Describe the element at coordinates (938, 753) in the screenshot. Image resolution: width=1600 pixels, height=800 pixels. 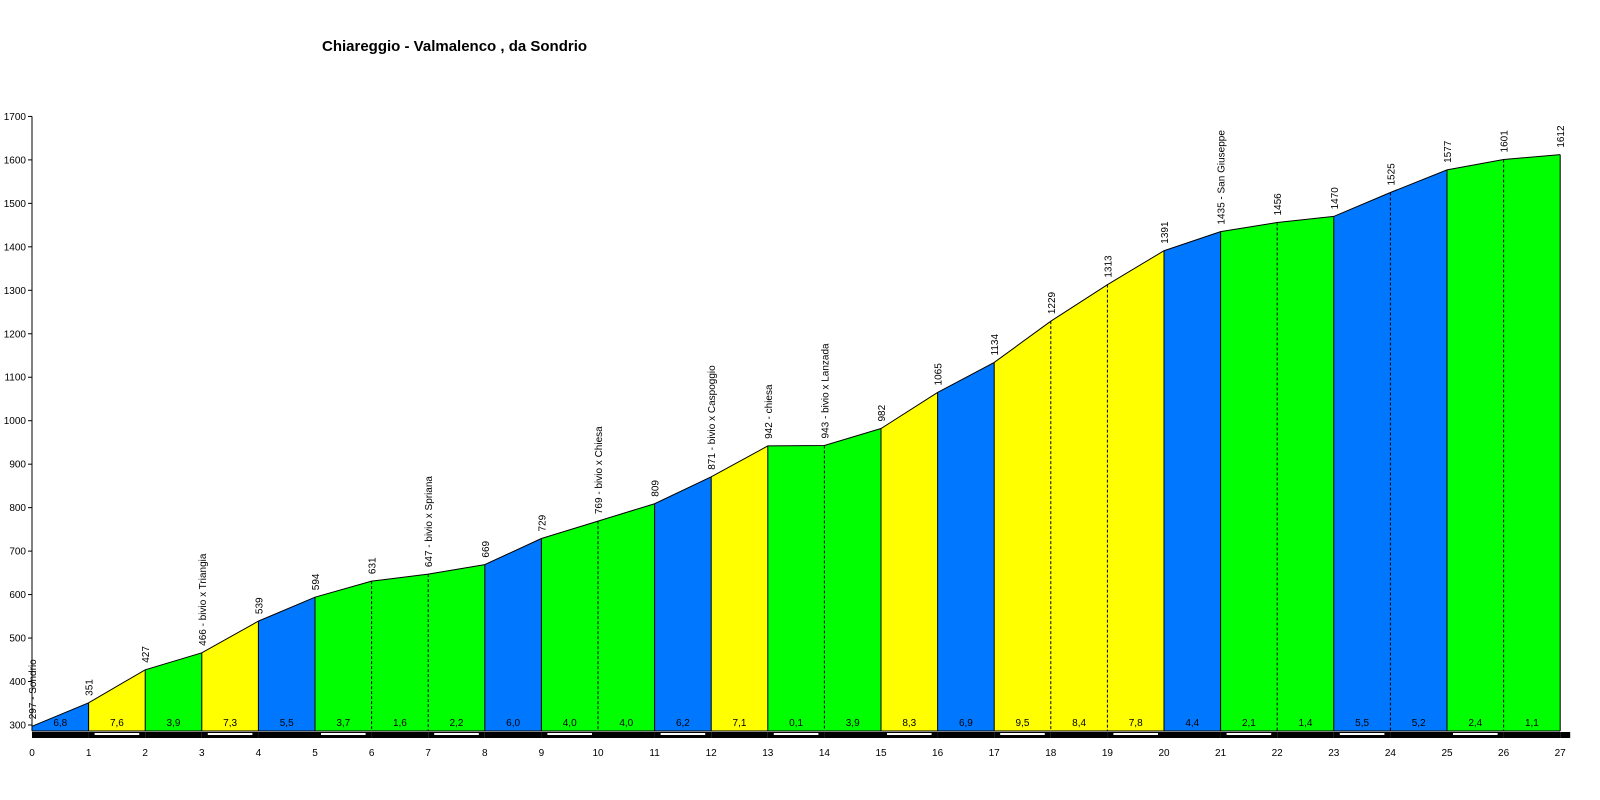
I see `x-tick-label: 16` at that location.